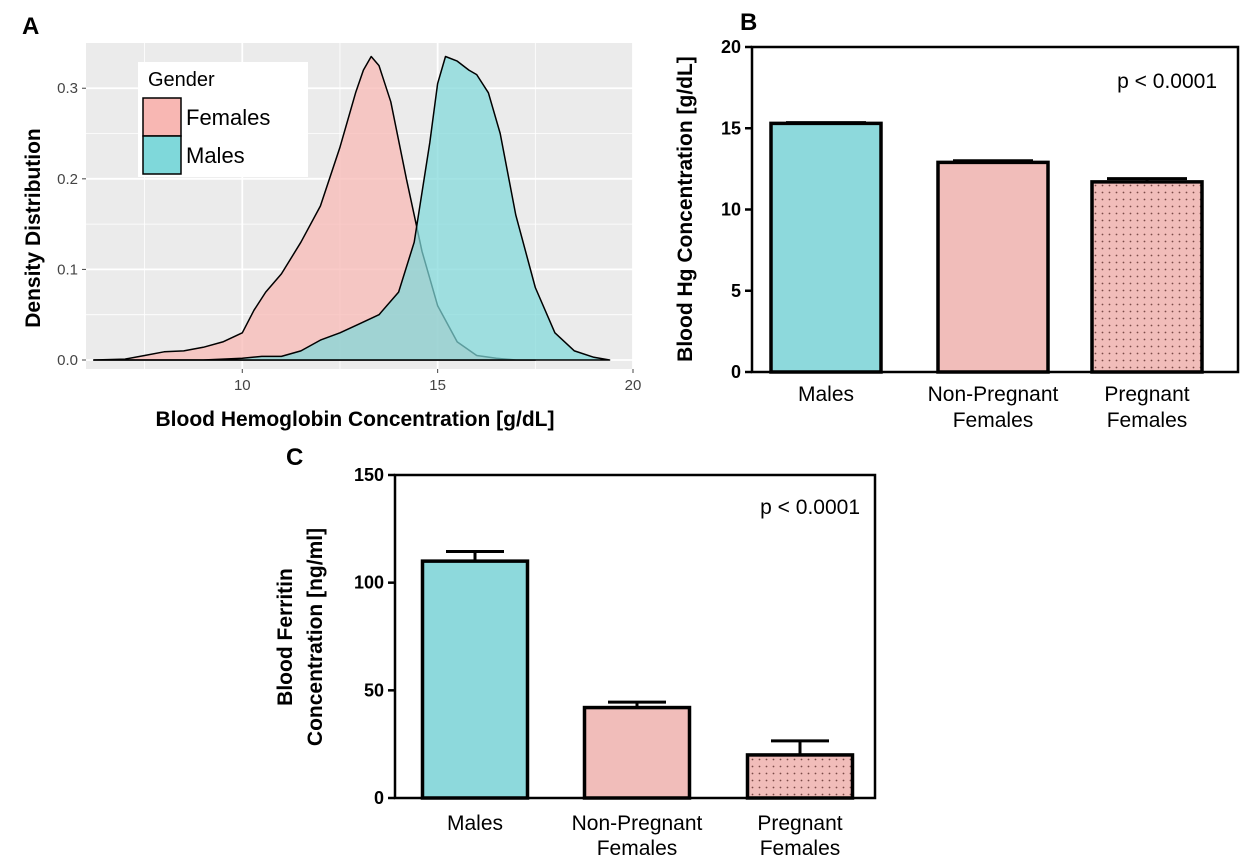 This screenshot has width=1243, height=863. I want to click on y-tick-label: 5, so click(736, 291).